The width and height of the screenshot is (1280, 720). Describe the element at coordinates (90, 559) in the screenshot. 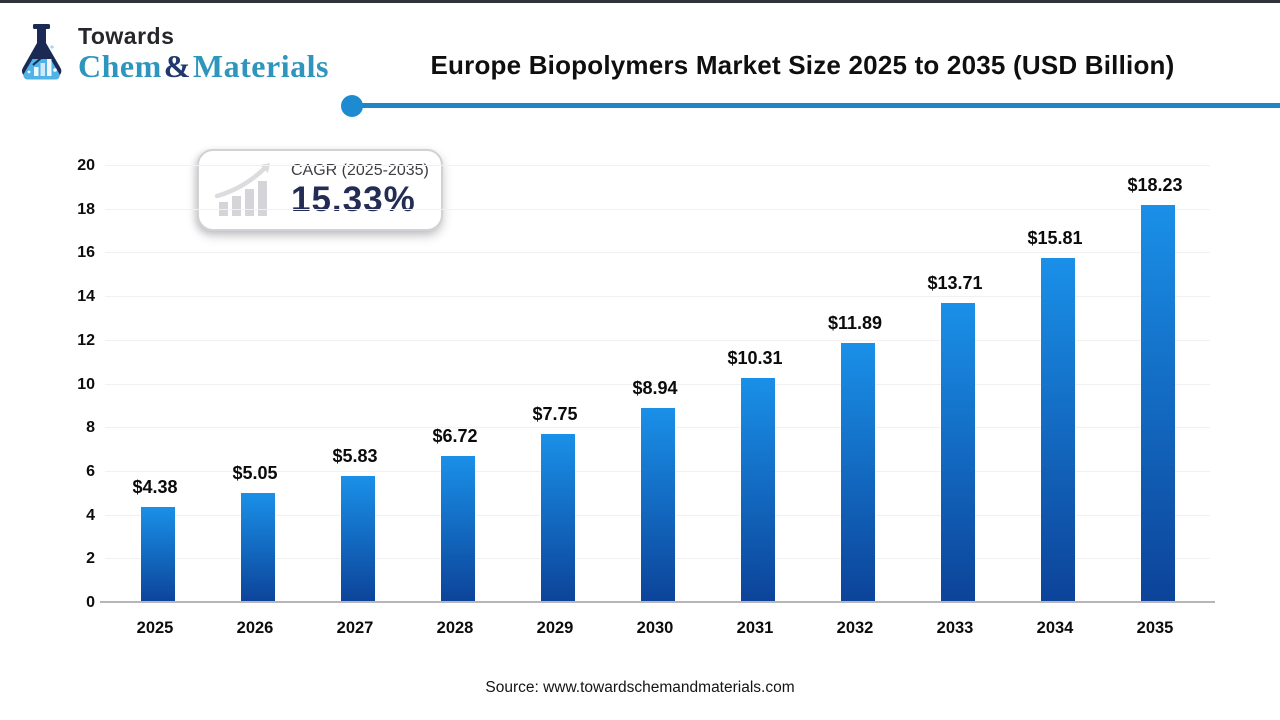

I see `y-axis-tick-label: 2` at that location.